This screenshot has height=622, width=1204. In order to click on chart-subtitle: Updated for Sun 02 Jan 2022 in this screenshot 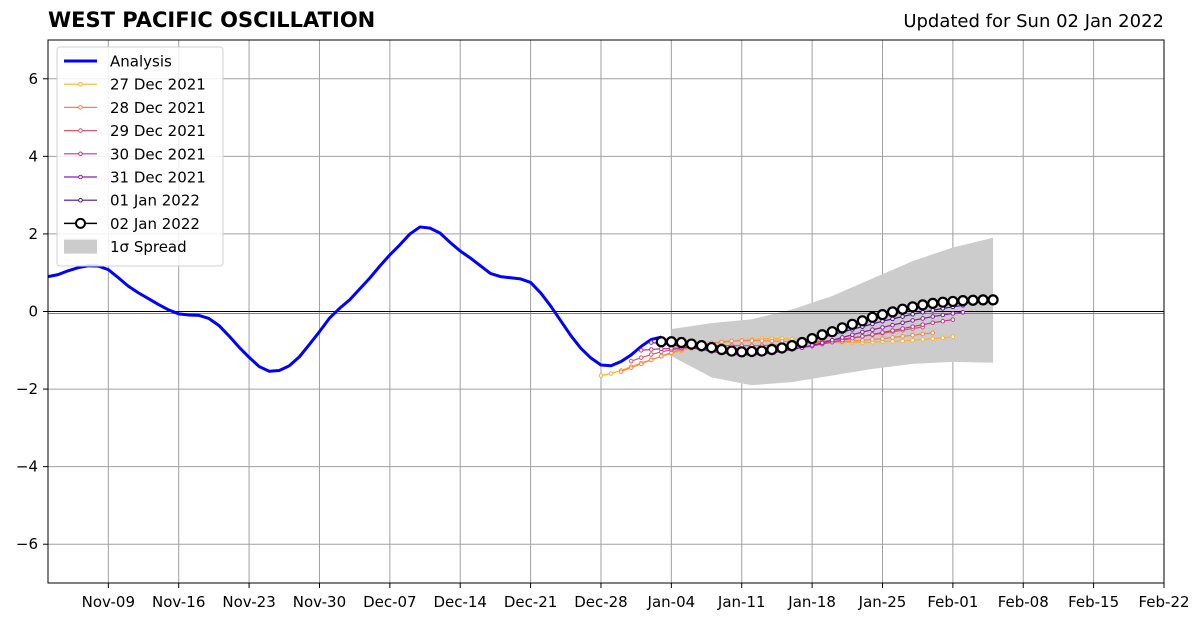, I will do `click(1033, 21)`.